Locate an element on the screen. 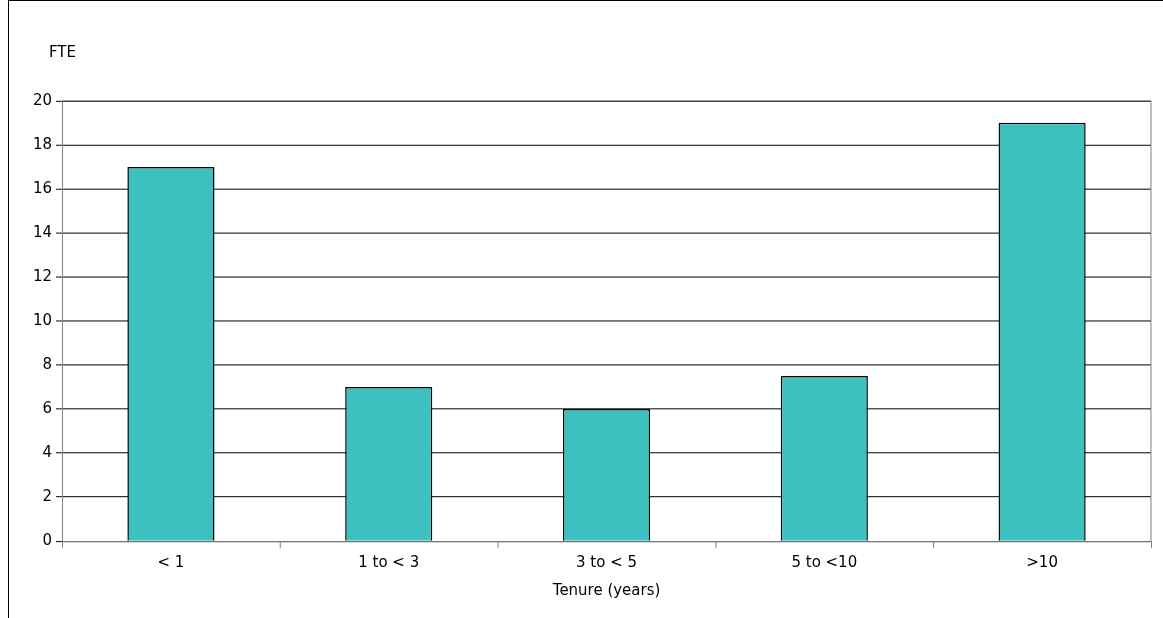  x-tick-label: < 1 is located at coordinates (171, 561).